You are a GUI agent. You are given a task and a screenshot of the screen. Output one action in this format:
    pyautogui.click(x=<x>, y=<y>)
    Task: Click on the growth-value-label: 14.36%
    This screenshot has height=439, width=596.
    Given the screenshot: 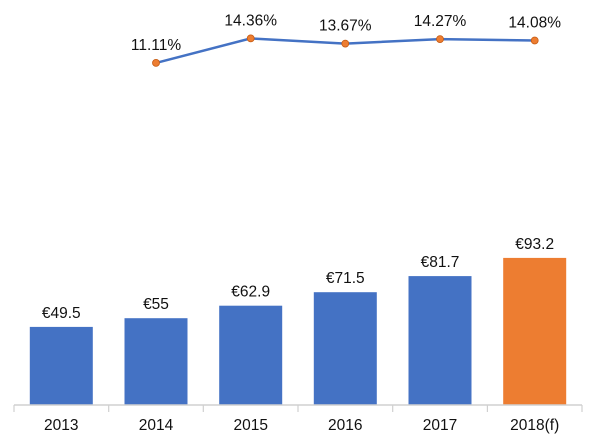 What is the action you would take?
    pyautogui.click(x=250, y=20)
    